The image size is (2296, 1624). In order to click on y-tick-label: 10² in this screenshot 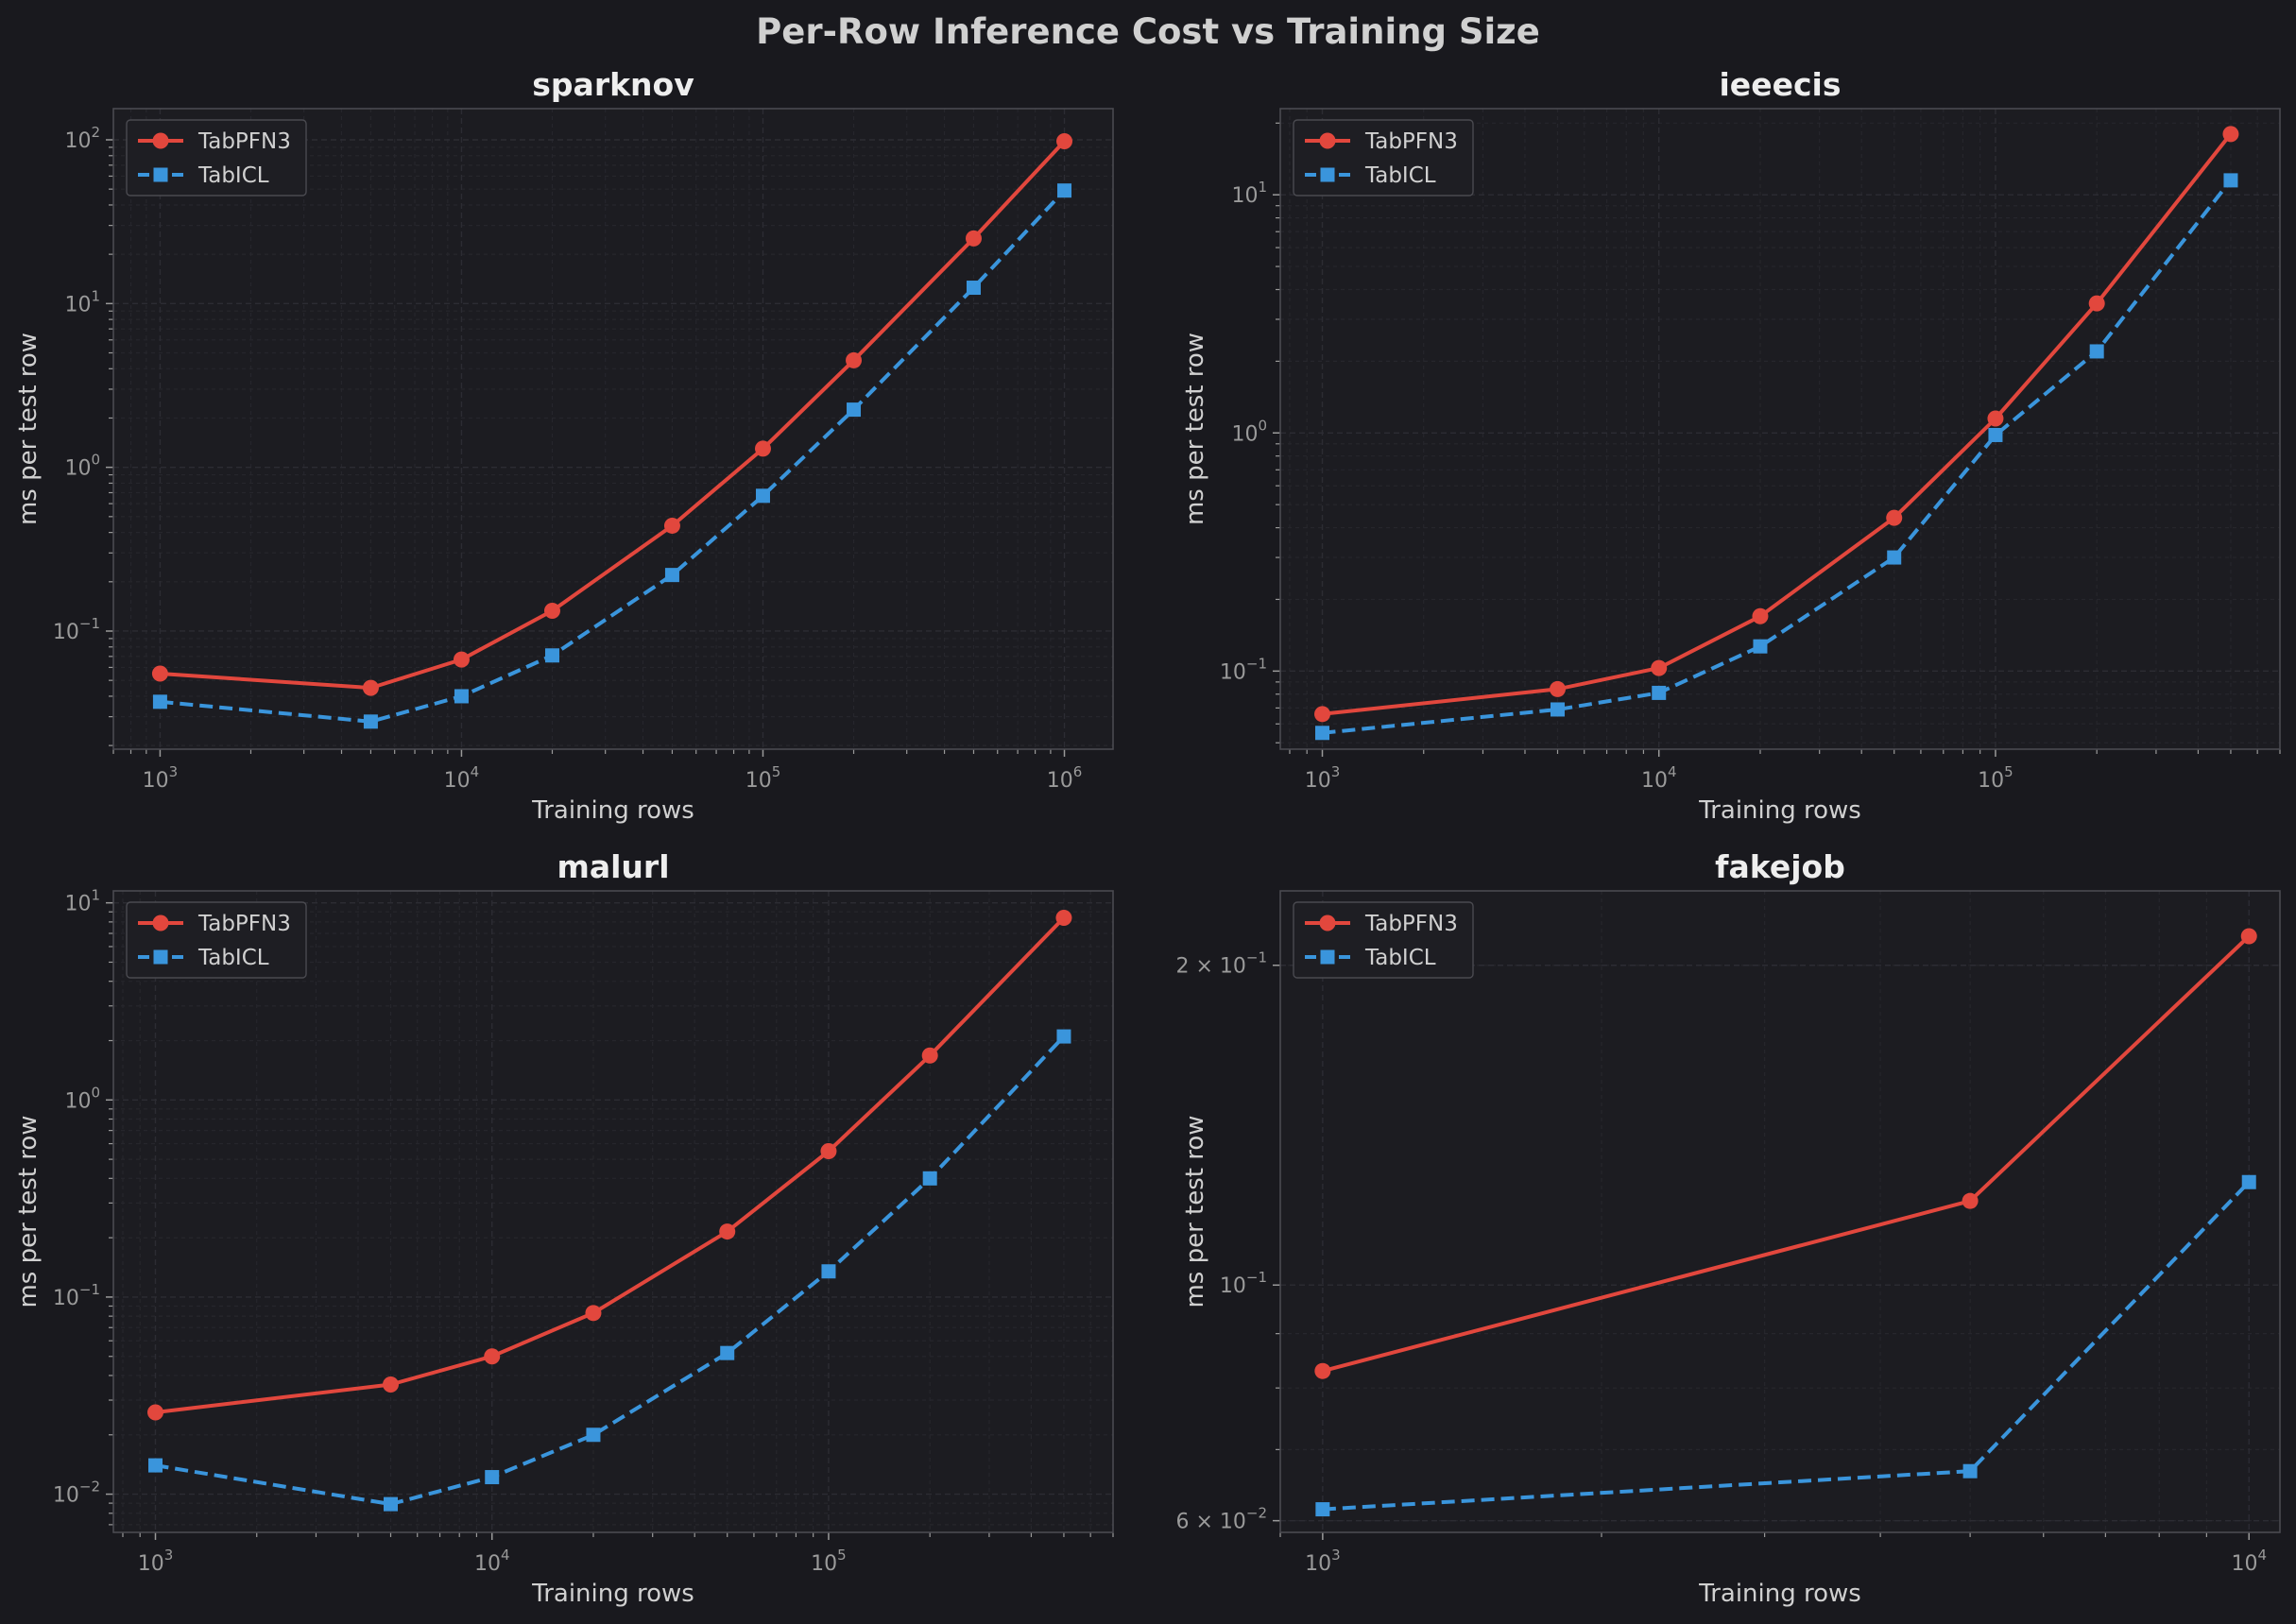, I will do `click(82, 138)`.